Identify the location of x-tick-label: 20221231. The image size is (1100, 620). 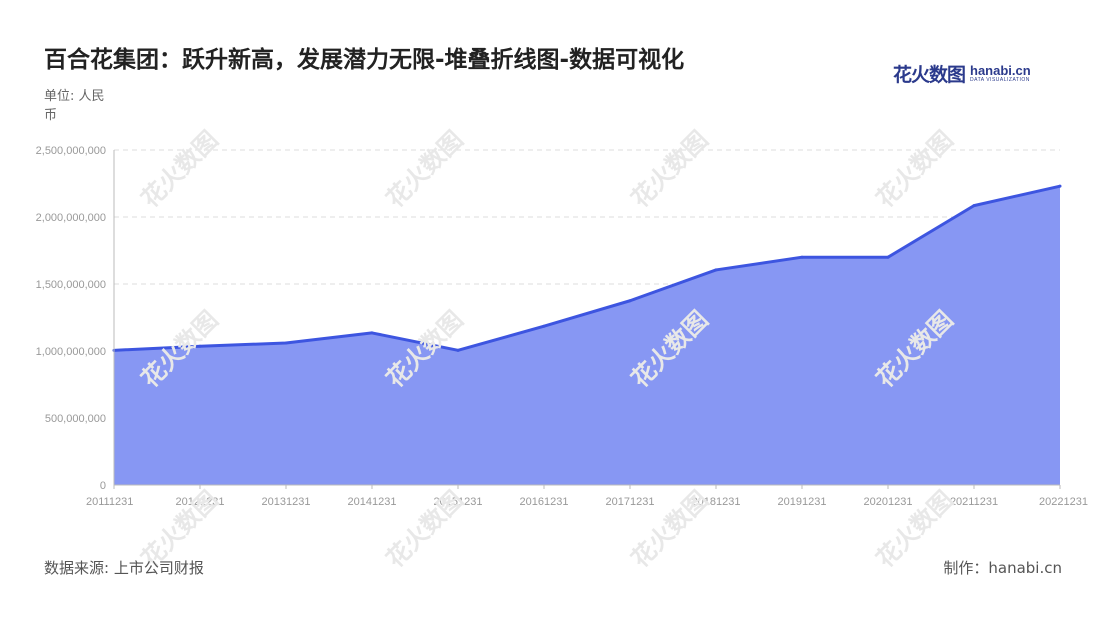
(1063, 502).